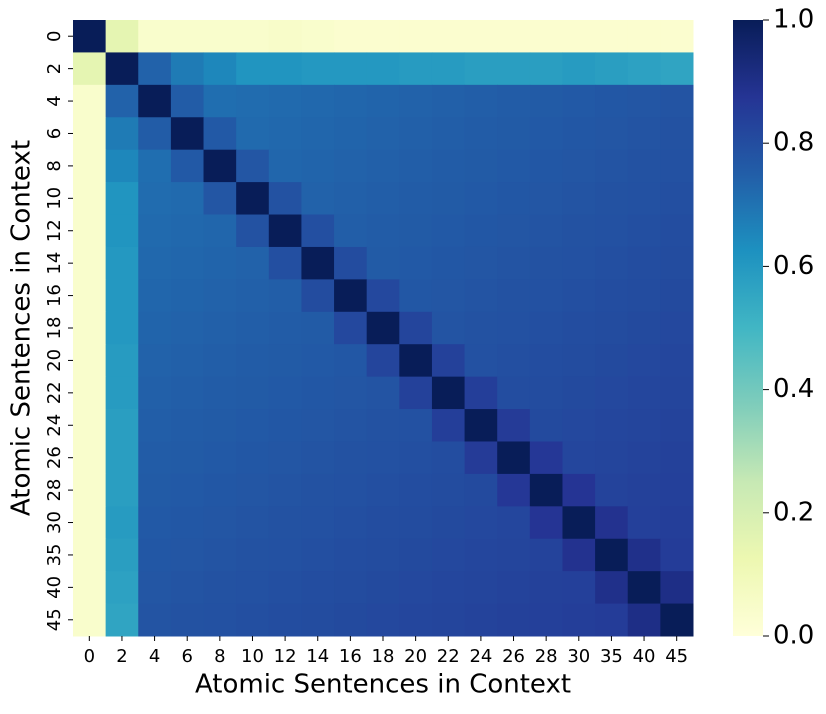 This screenshot has width=826, height=714. What do you see at coordinates (54, 295) in the screenshot?
I see `y-tick-label: 16` at bounding box center [54, 295].